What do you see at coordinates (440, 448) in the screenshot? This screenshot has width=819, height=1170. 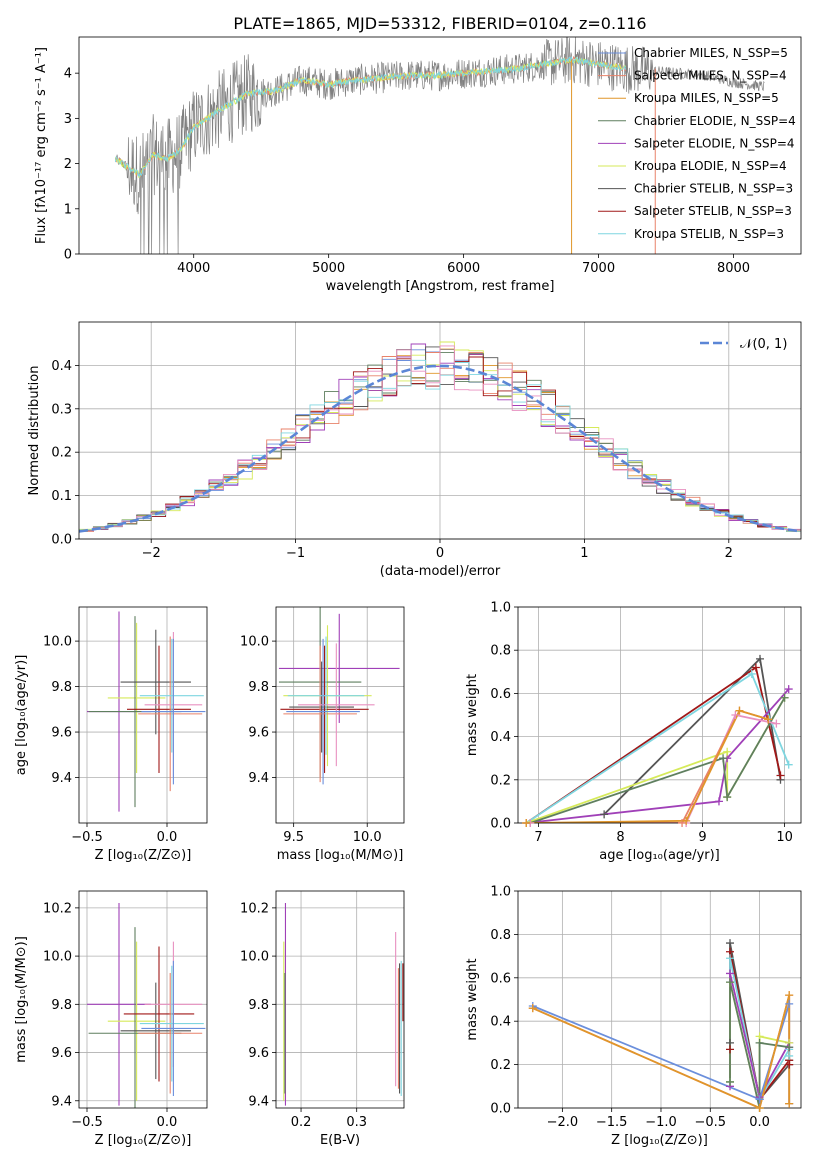 I see `normal-curve-line` at bounding box center [440, 448].